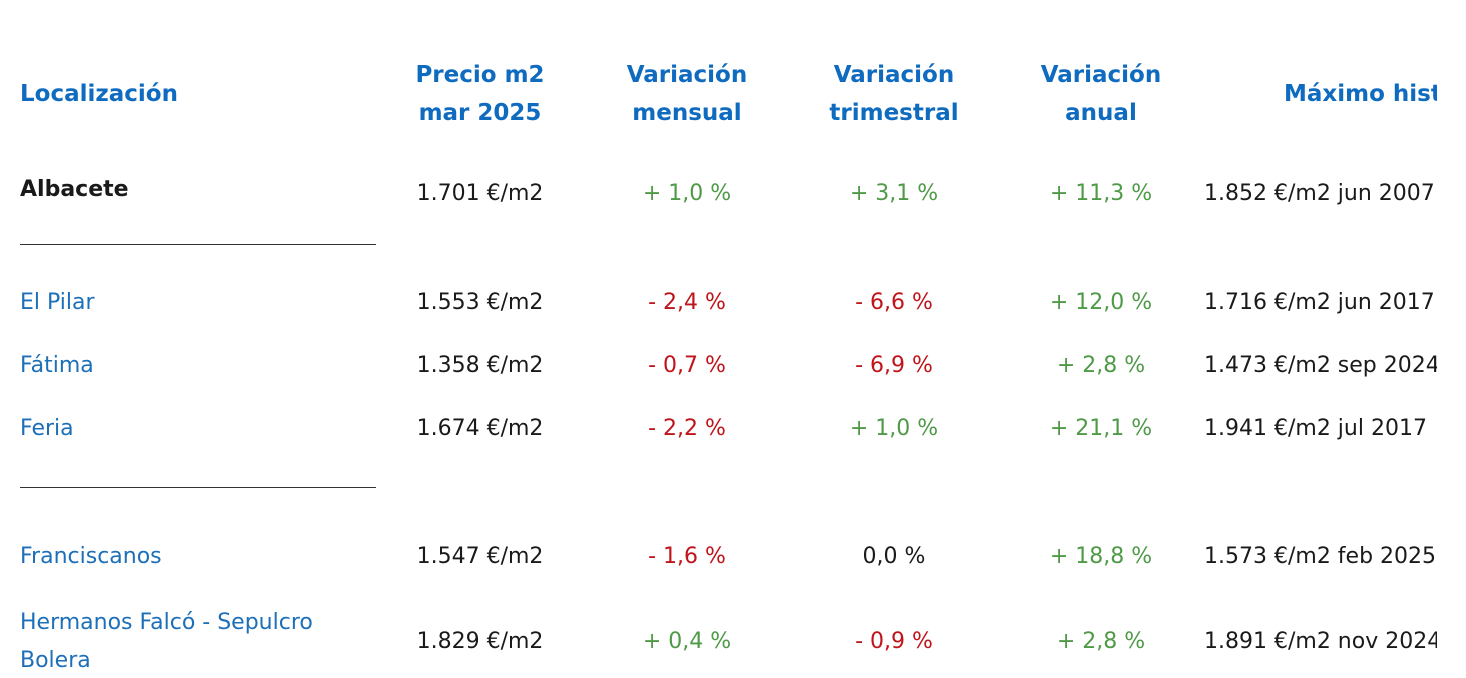  I want to click on quarterly-variation: - 6,6 %, so click(894, 302).